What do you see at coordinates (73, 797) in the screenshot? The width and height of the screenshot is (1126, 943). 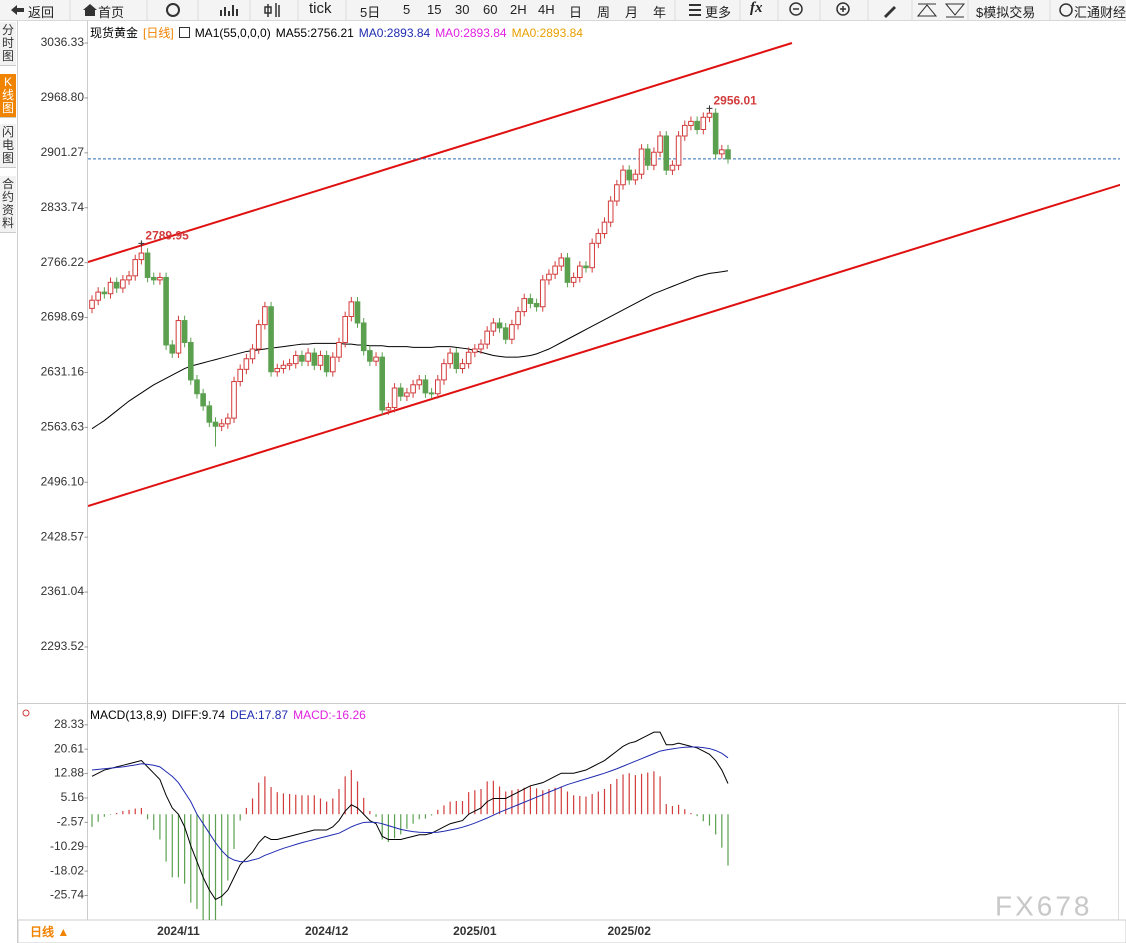 I see `y-tick-label: 5.16` at bounding box center [73, 797].